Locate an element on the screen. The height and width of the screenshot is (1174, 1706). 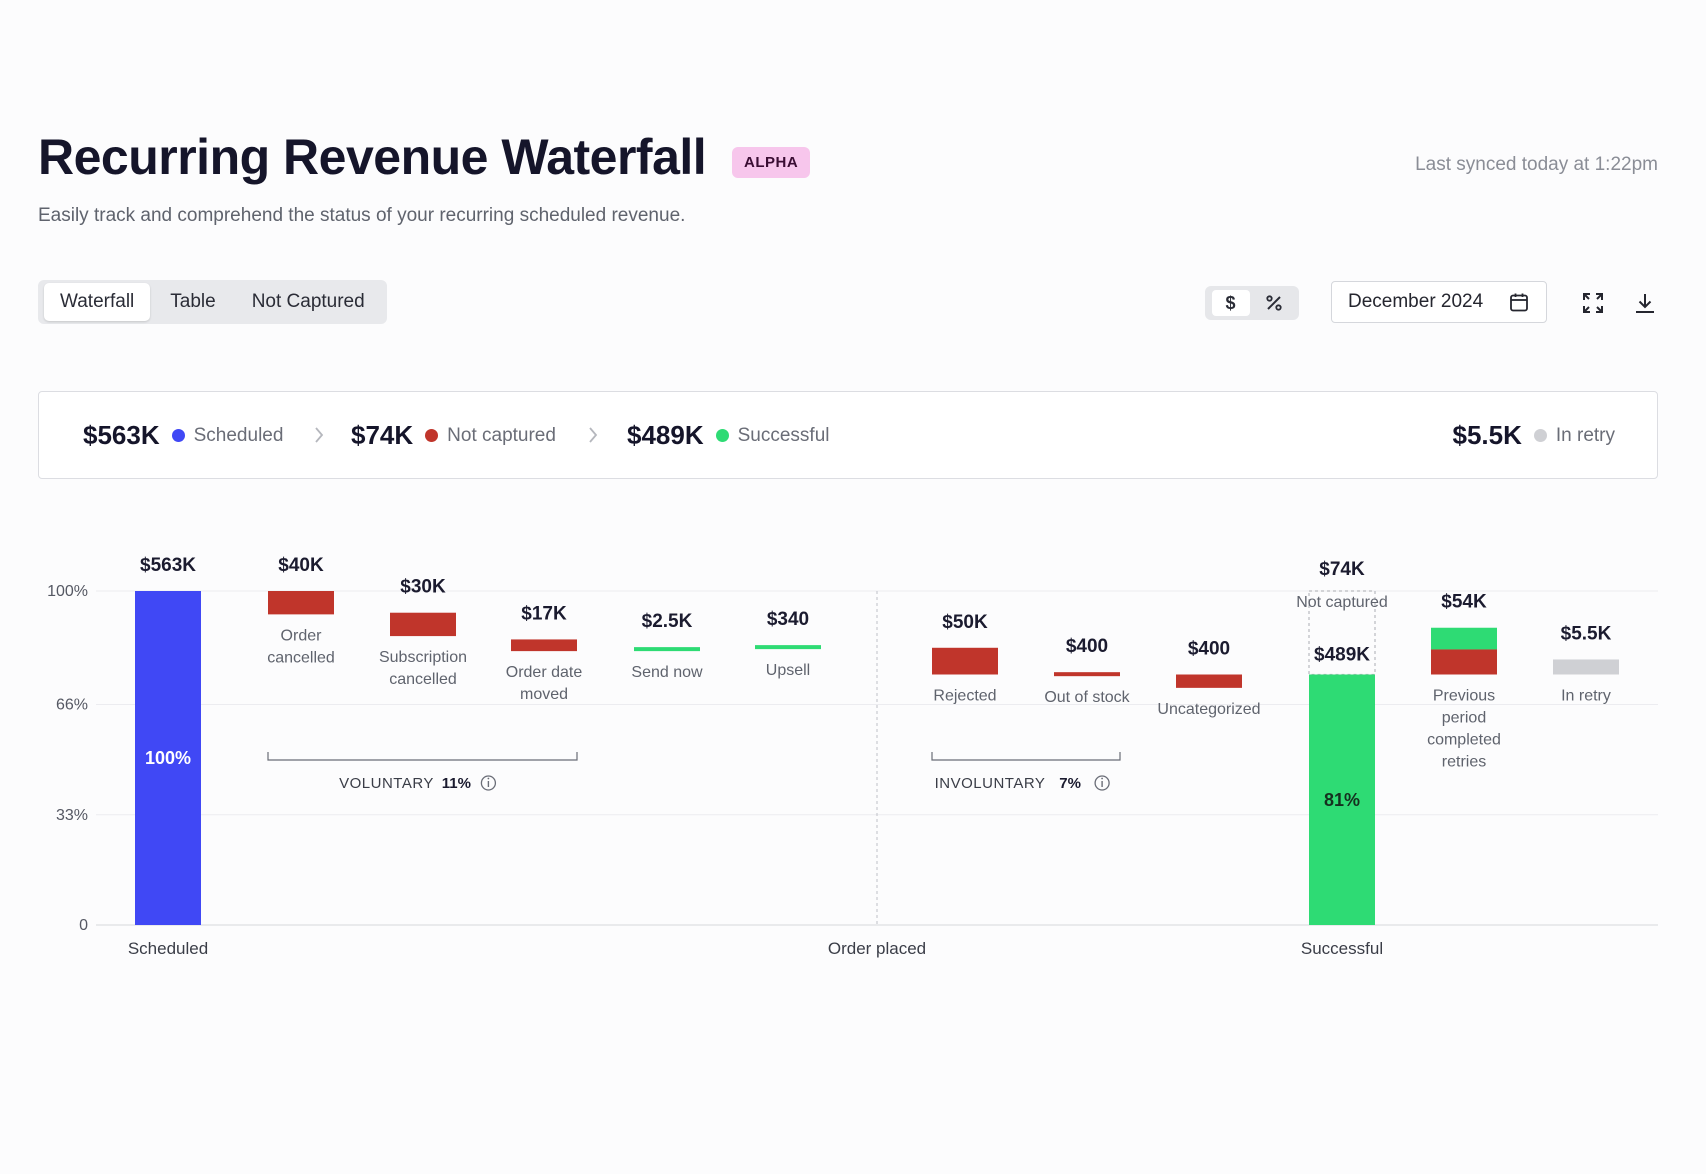
bar-value-label: $17K is located at coordinates (544, 613).